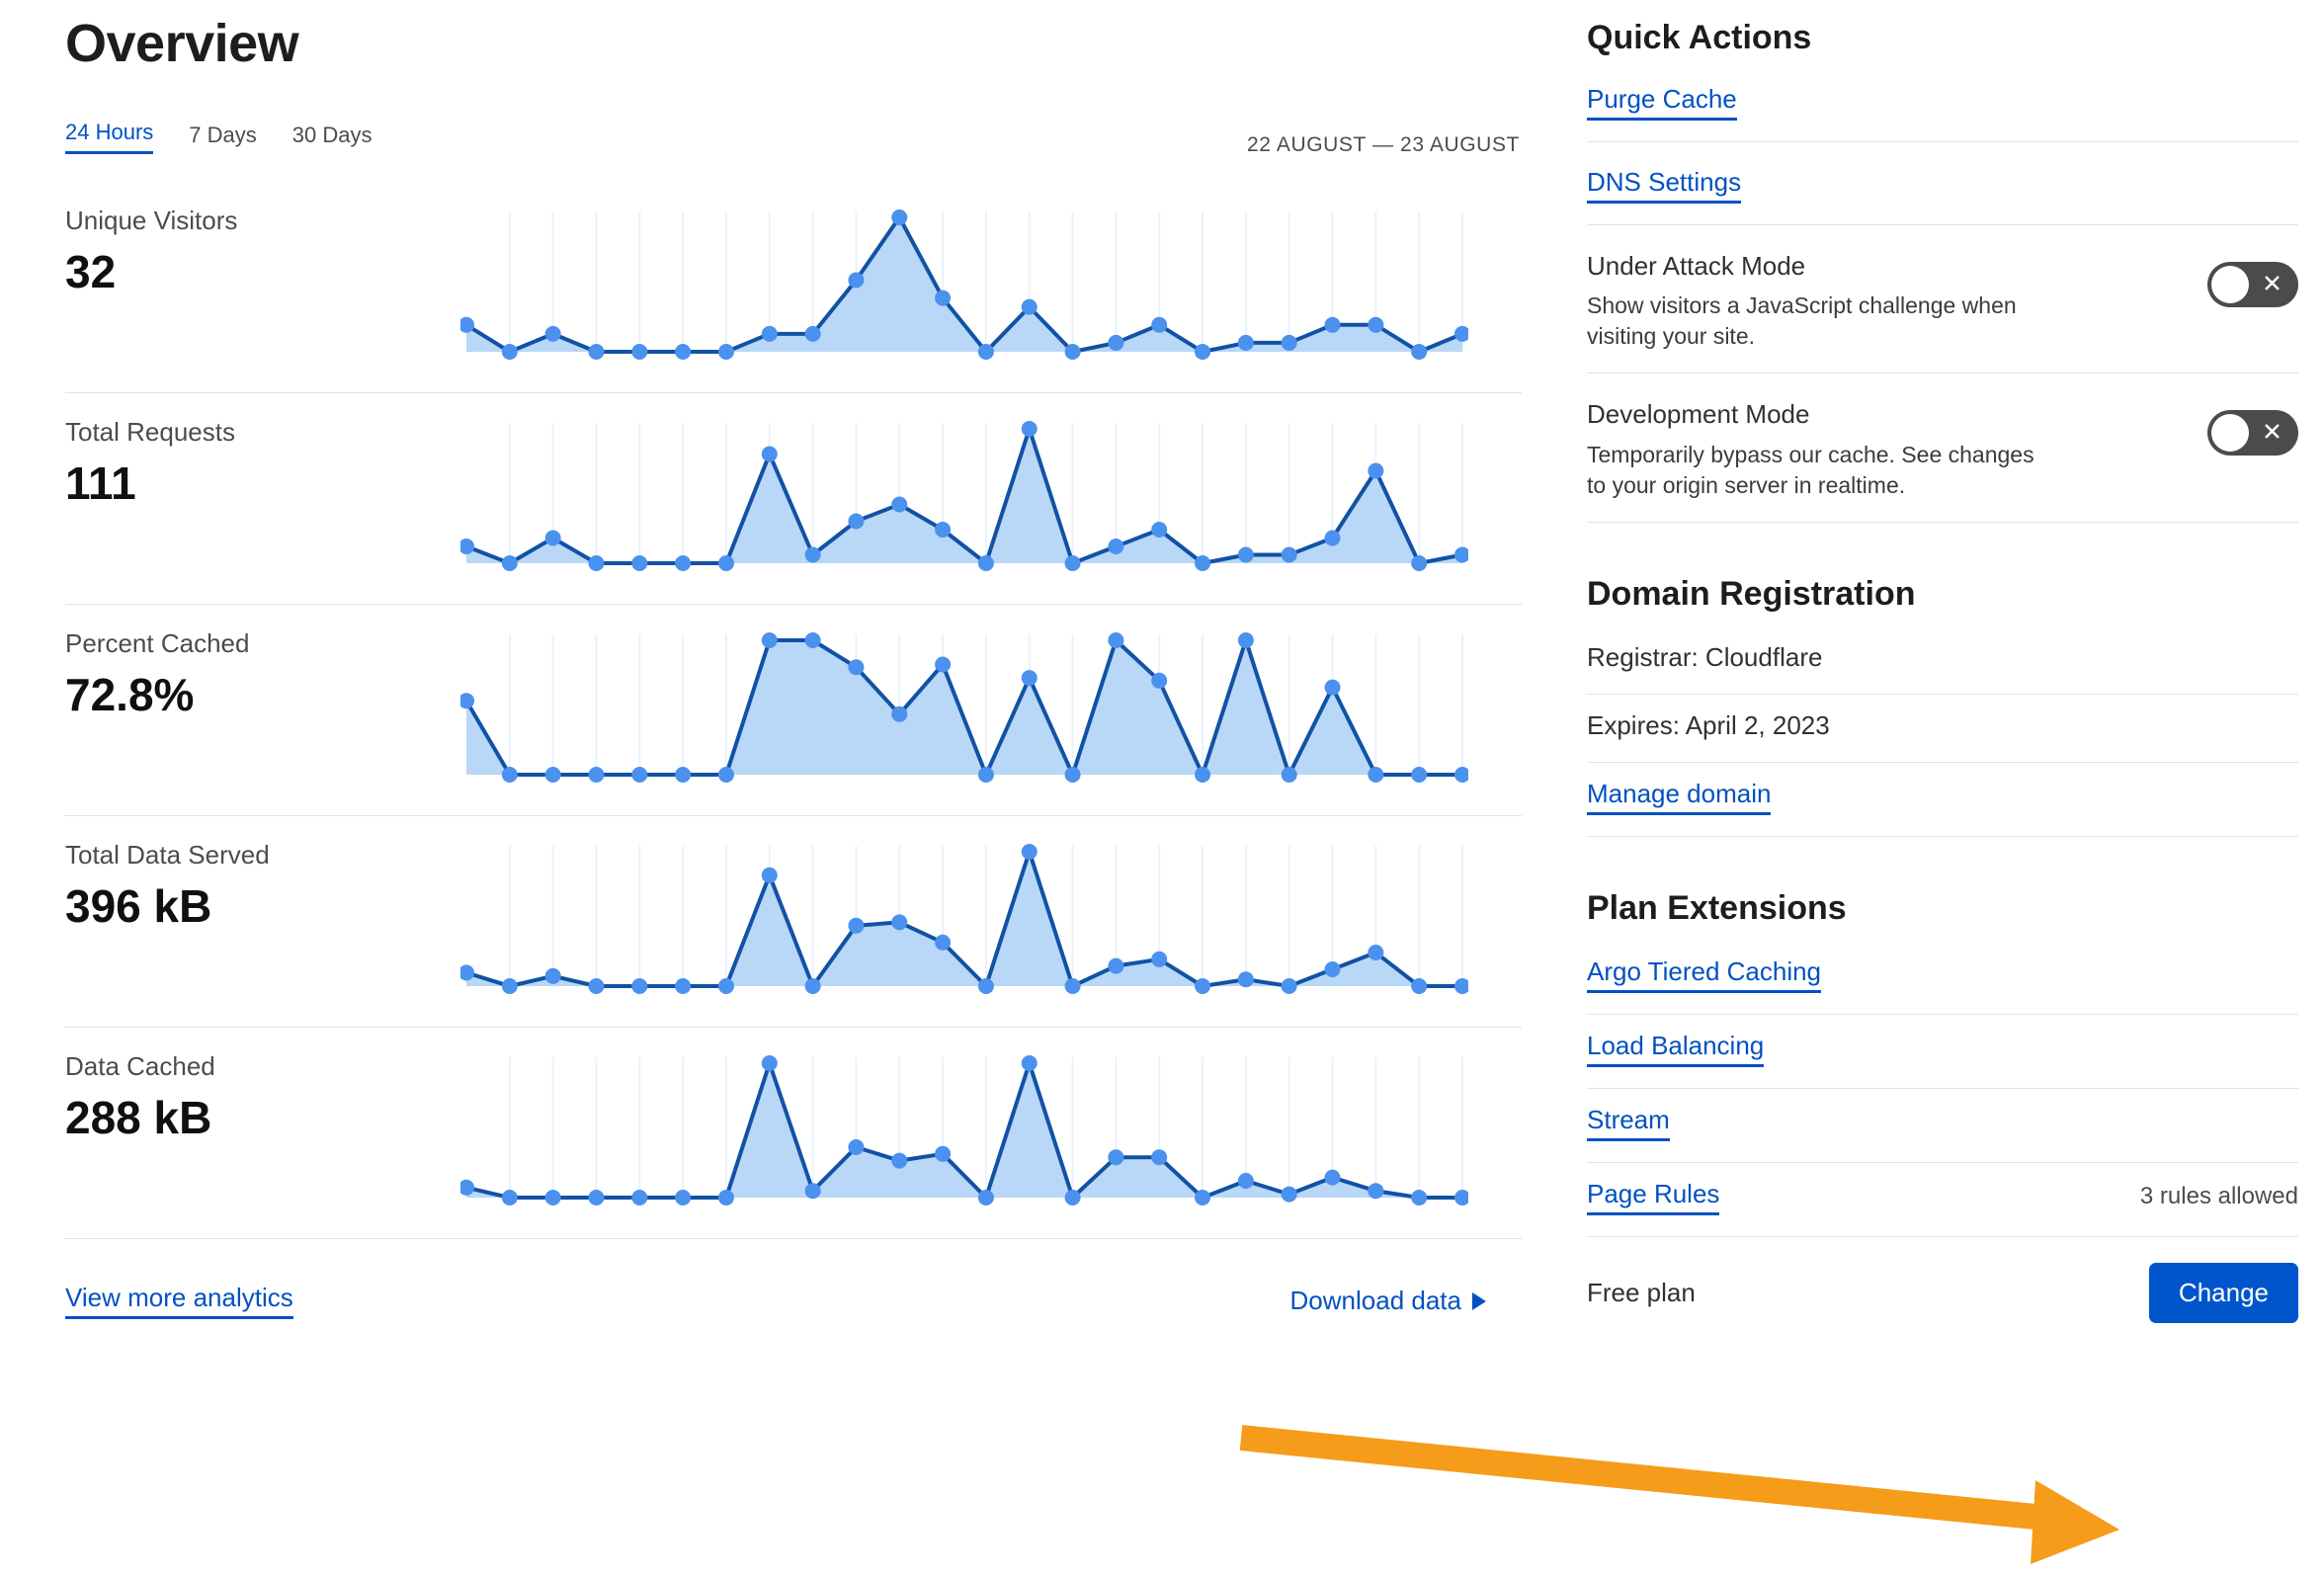 Image resolution: width=2324 pixels, height=1579 pixels. What do you see at coordinates (1653, 1197) in the screenshot?
I see `page-rules-link: Page Rules` at bounding box center [1653, 1197].